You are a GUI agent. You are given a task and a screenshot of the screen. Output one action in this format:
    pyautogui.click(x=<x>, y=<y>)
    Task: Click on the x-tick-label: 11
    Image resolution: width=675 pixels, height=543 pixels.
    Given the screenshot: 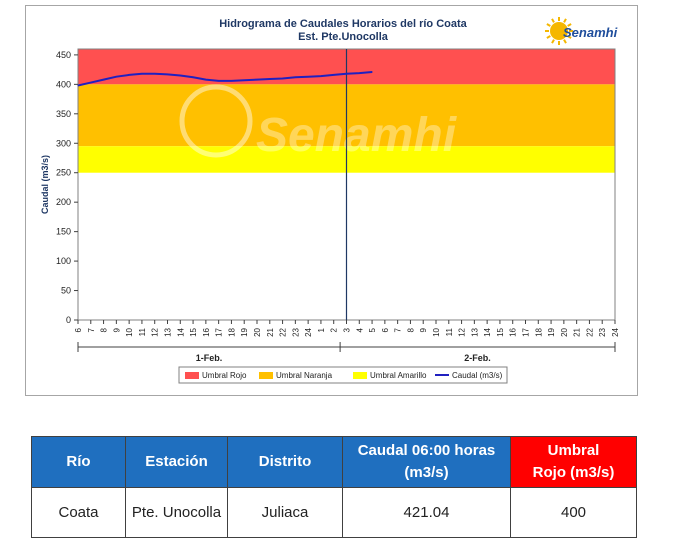 What is the action you would take?
    pyautogui.click(x=449, y=331)
    